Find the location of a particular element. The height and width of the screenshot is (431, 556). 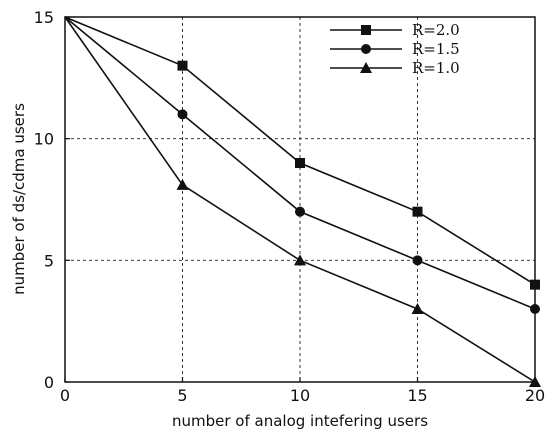

y-tick-label: 5 is located at coordinates (49, 260).